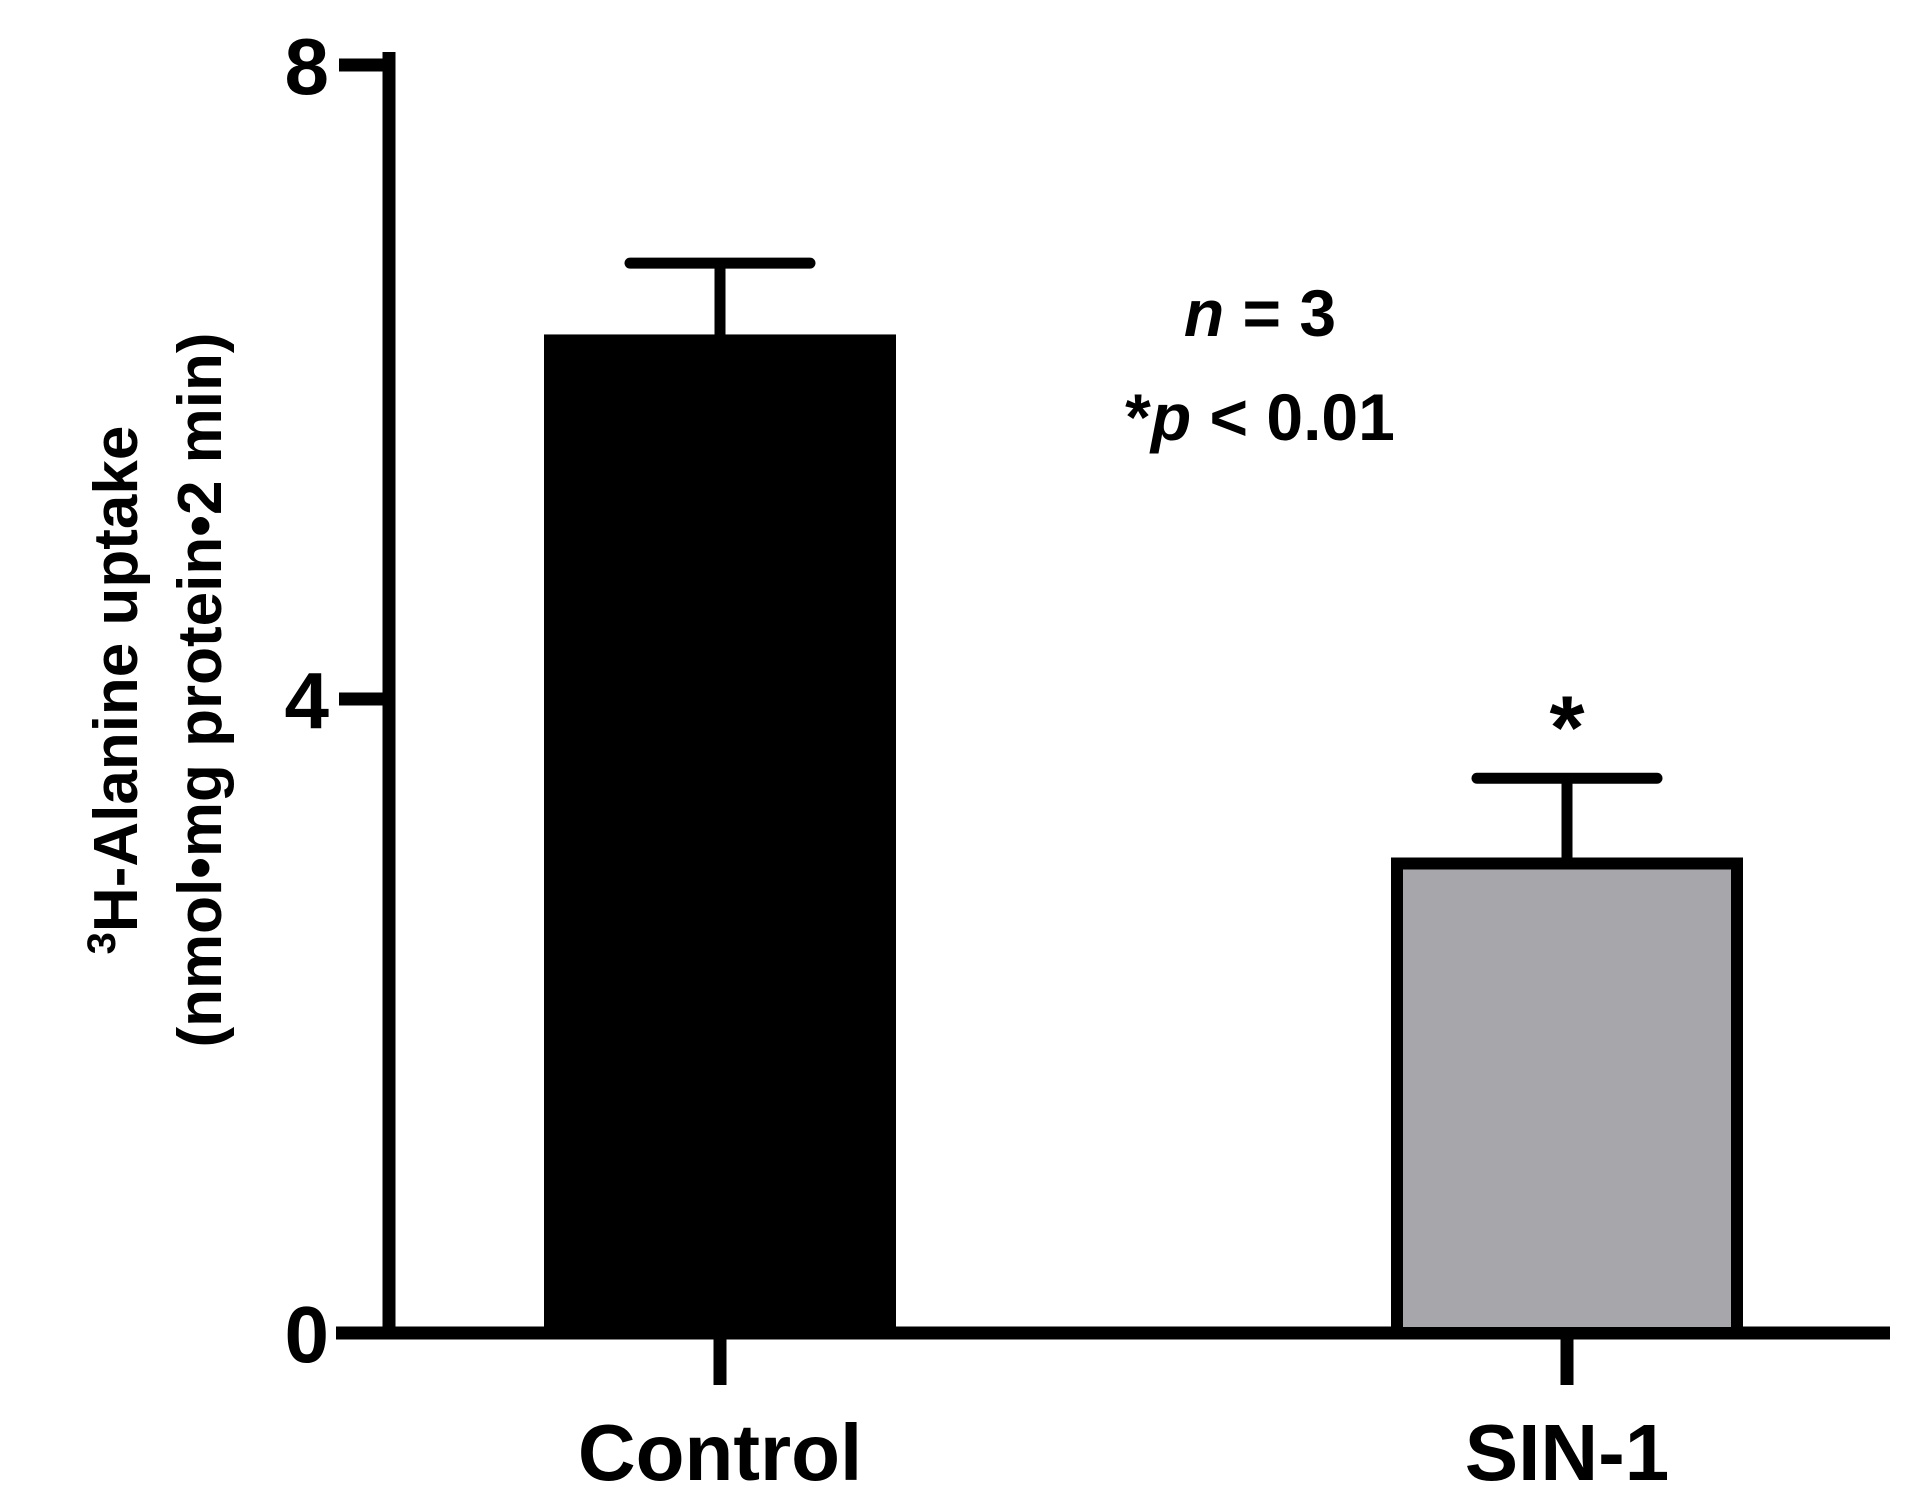  Describe the element at coordinates (307, 66) in the screenshot. I see `y-tick-label: 8` at that location.